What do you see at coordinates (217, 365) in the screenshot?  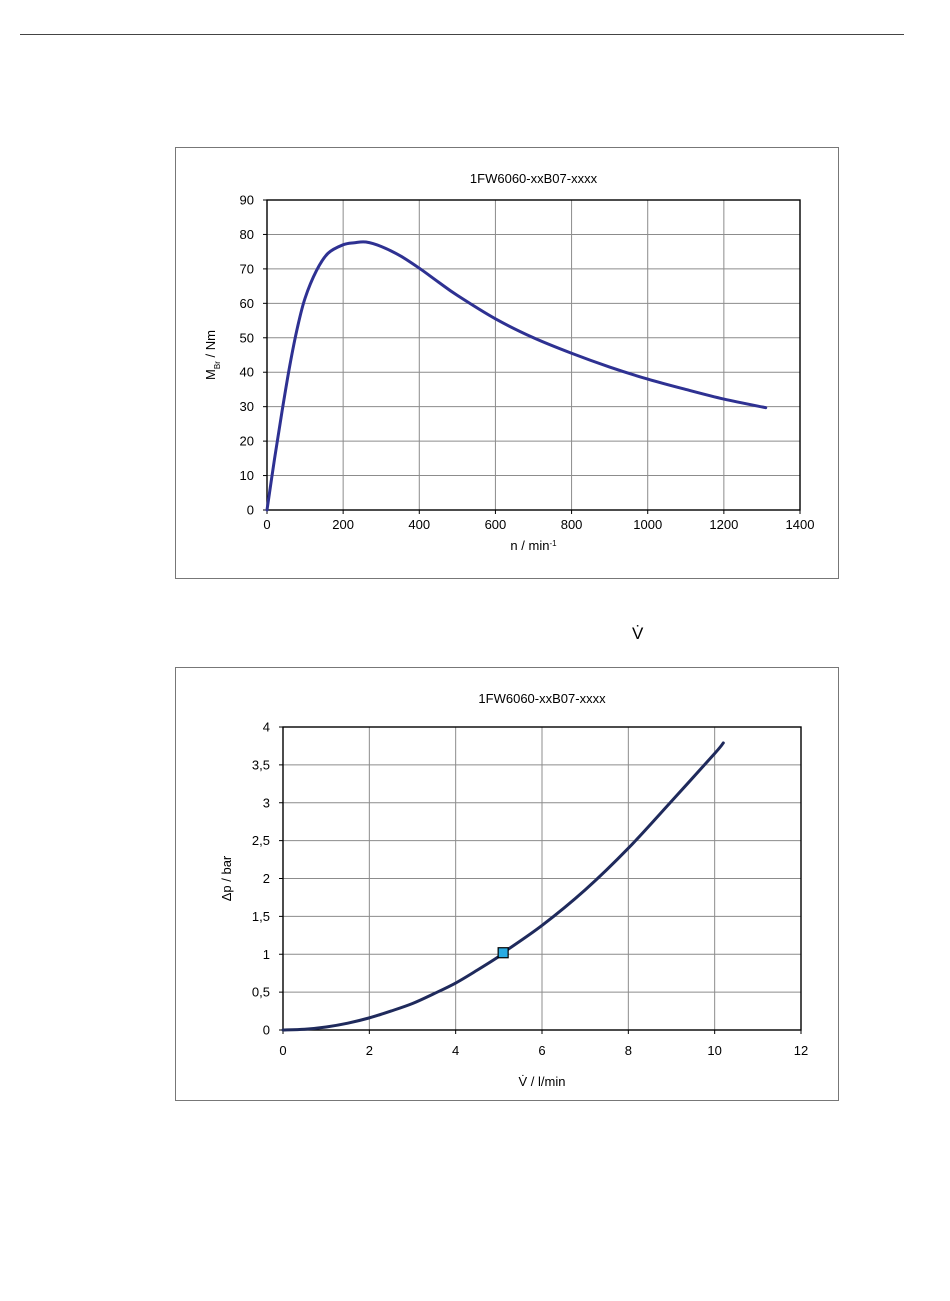 I see `y-axis-label-subscript: Br` at bounding box center [217, 365].